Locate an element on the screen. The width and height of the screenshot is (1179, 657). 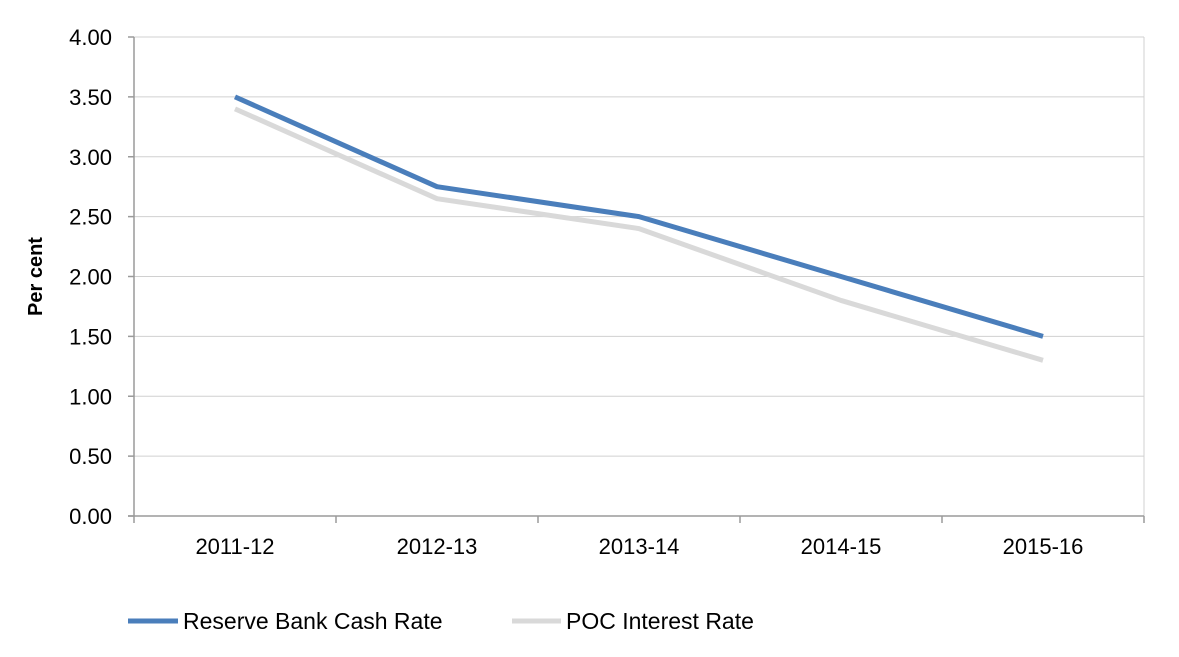
y-tick-label: 4.00 is located at coordinates (90, 37).